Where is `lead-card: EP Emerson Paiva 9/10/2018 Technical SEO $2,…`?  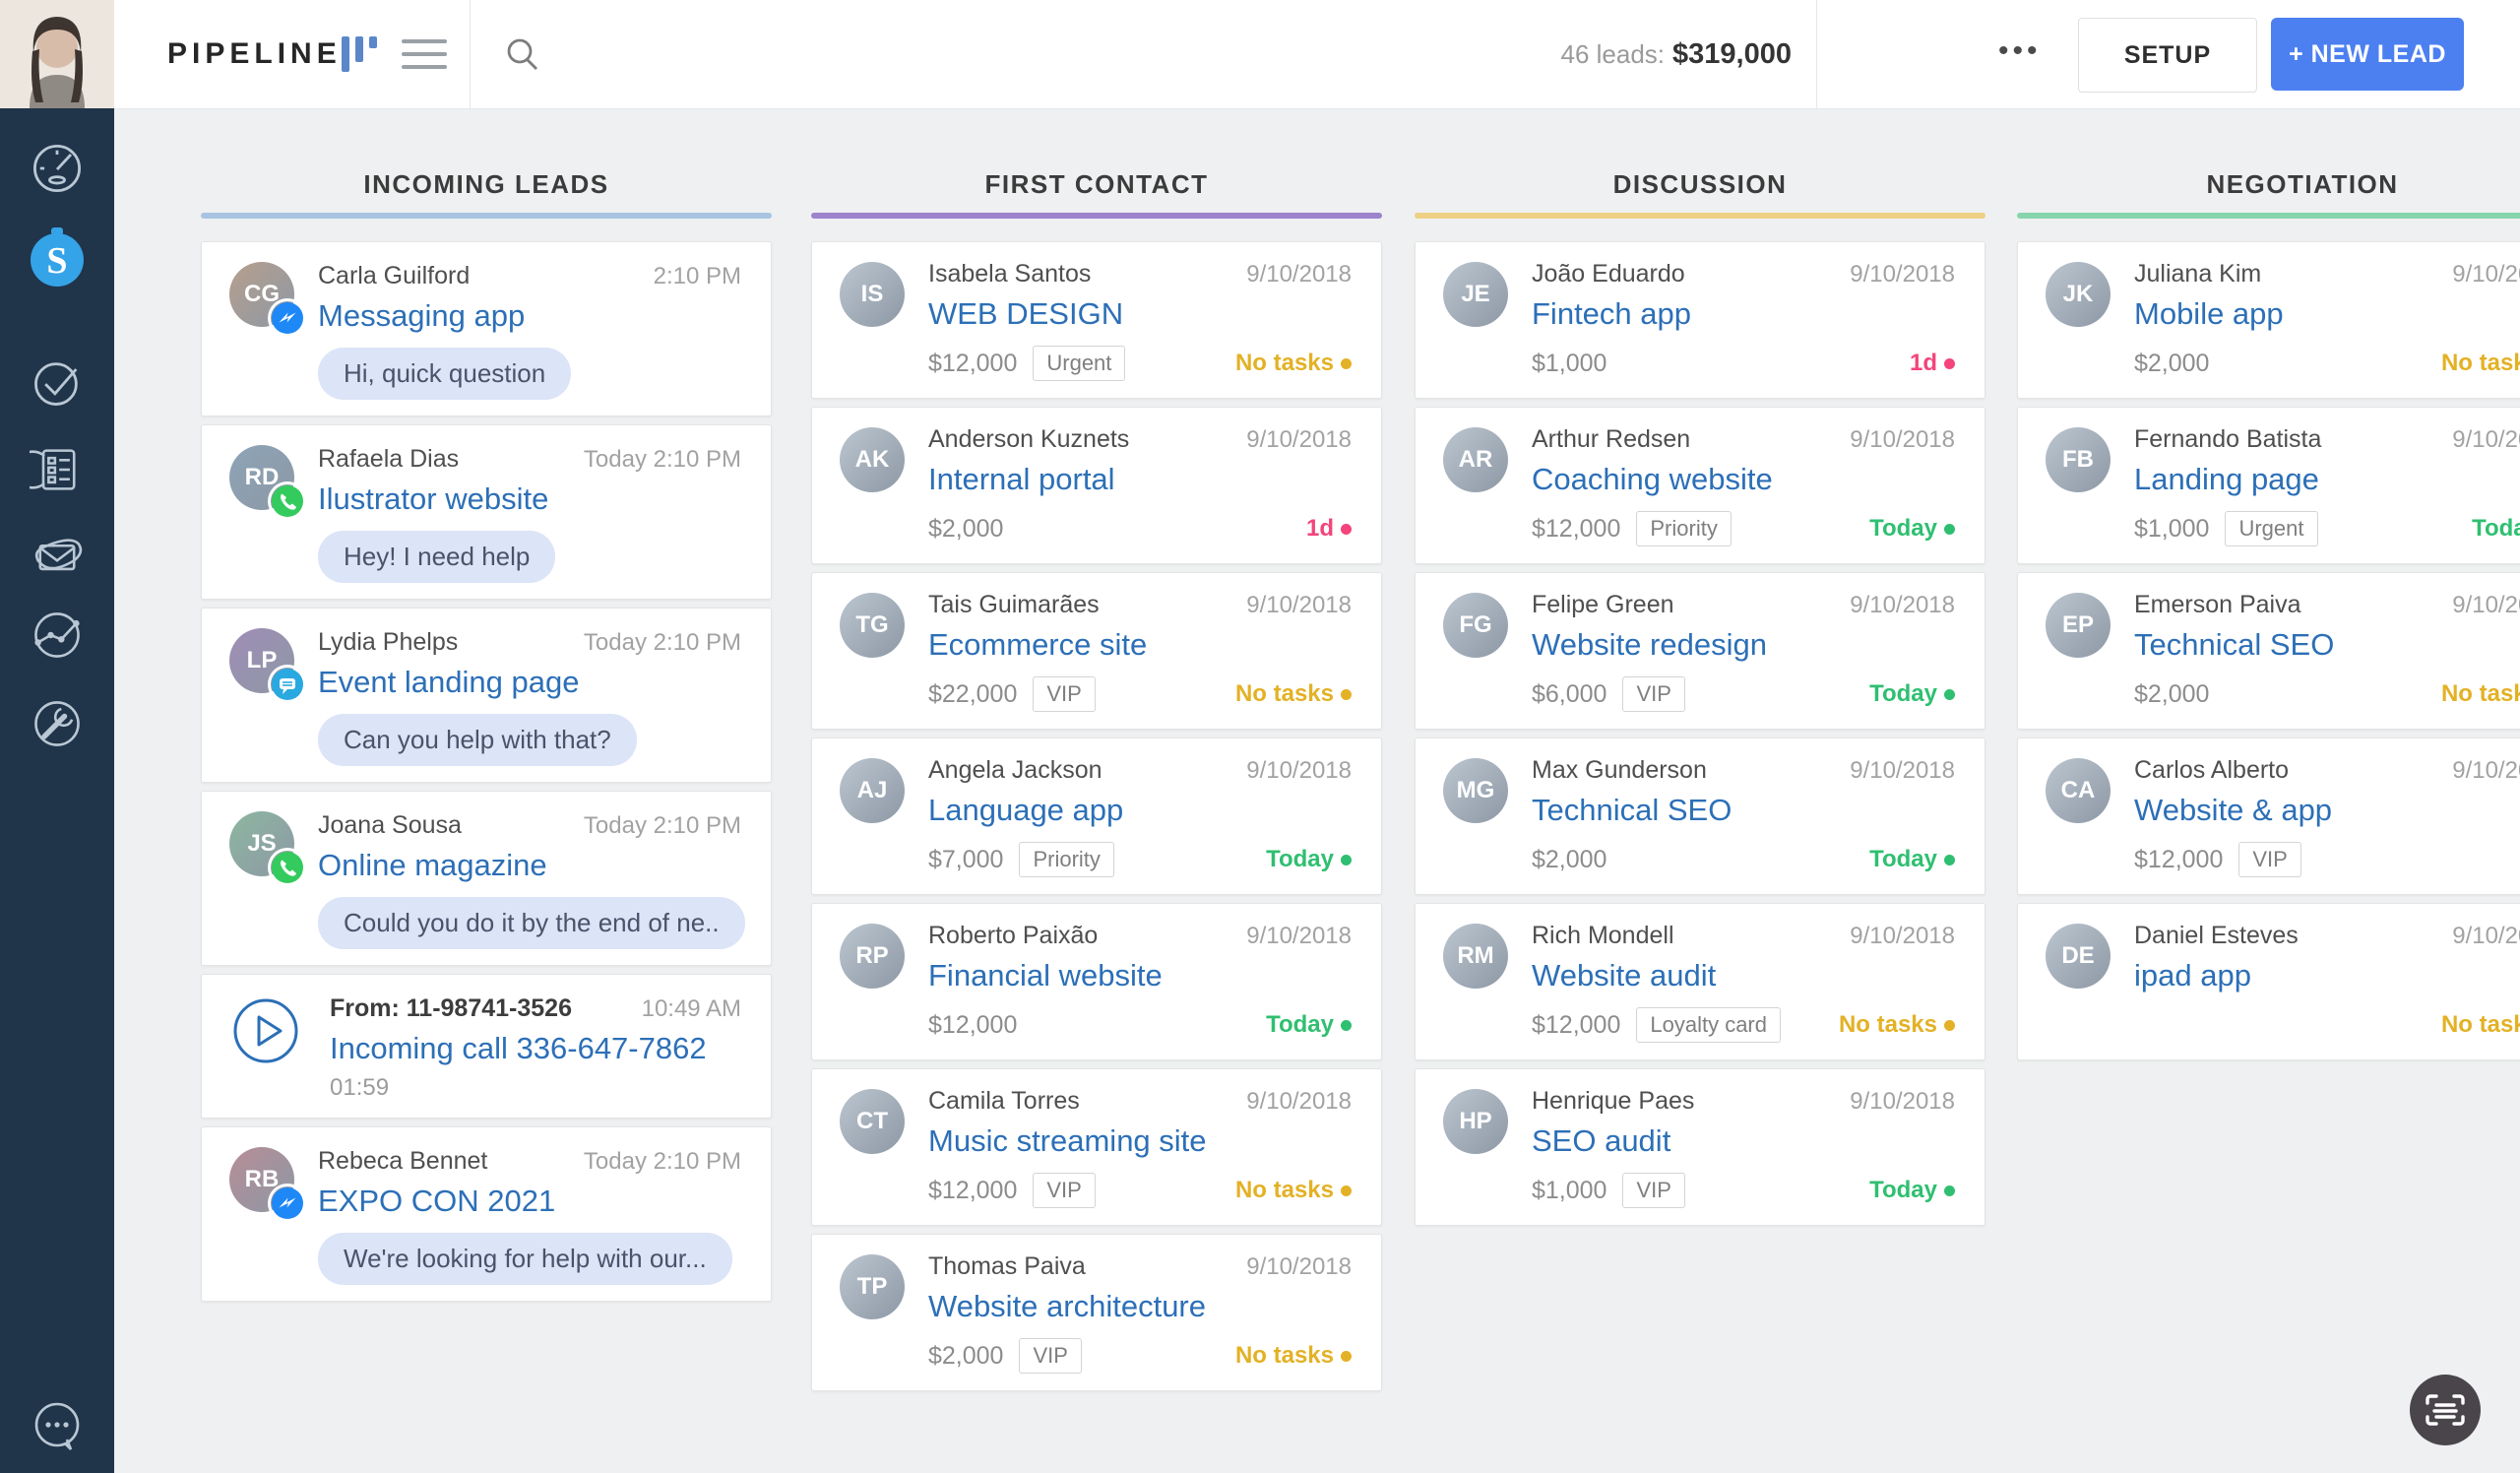
lead-card: EP Emerson Paiva 9/10/2018 Technical SEO $2,… is located at coordinates (2268, 651).